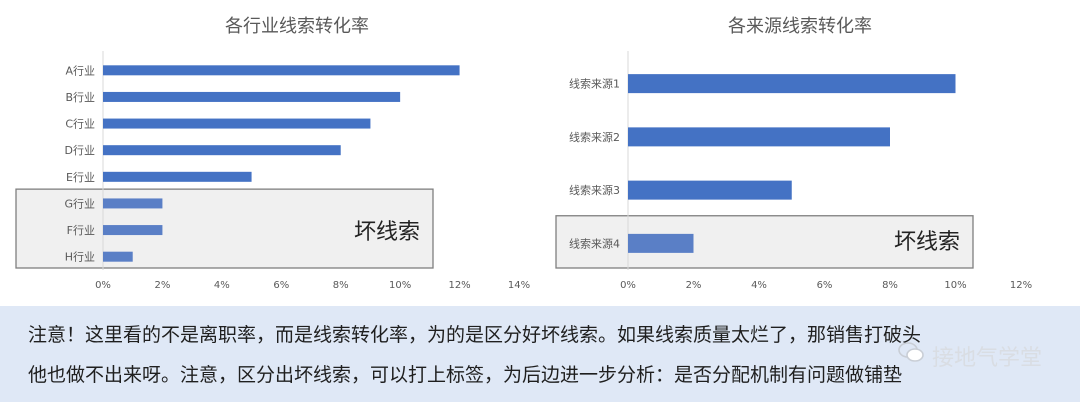 The width and height of the screenshot is (1080, 402). What do you see at coordinates (694, 285) in the screenshot?
I see `source-chart-tick-label: 2%` at bounding box center [694, 285].